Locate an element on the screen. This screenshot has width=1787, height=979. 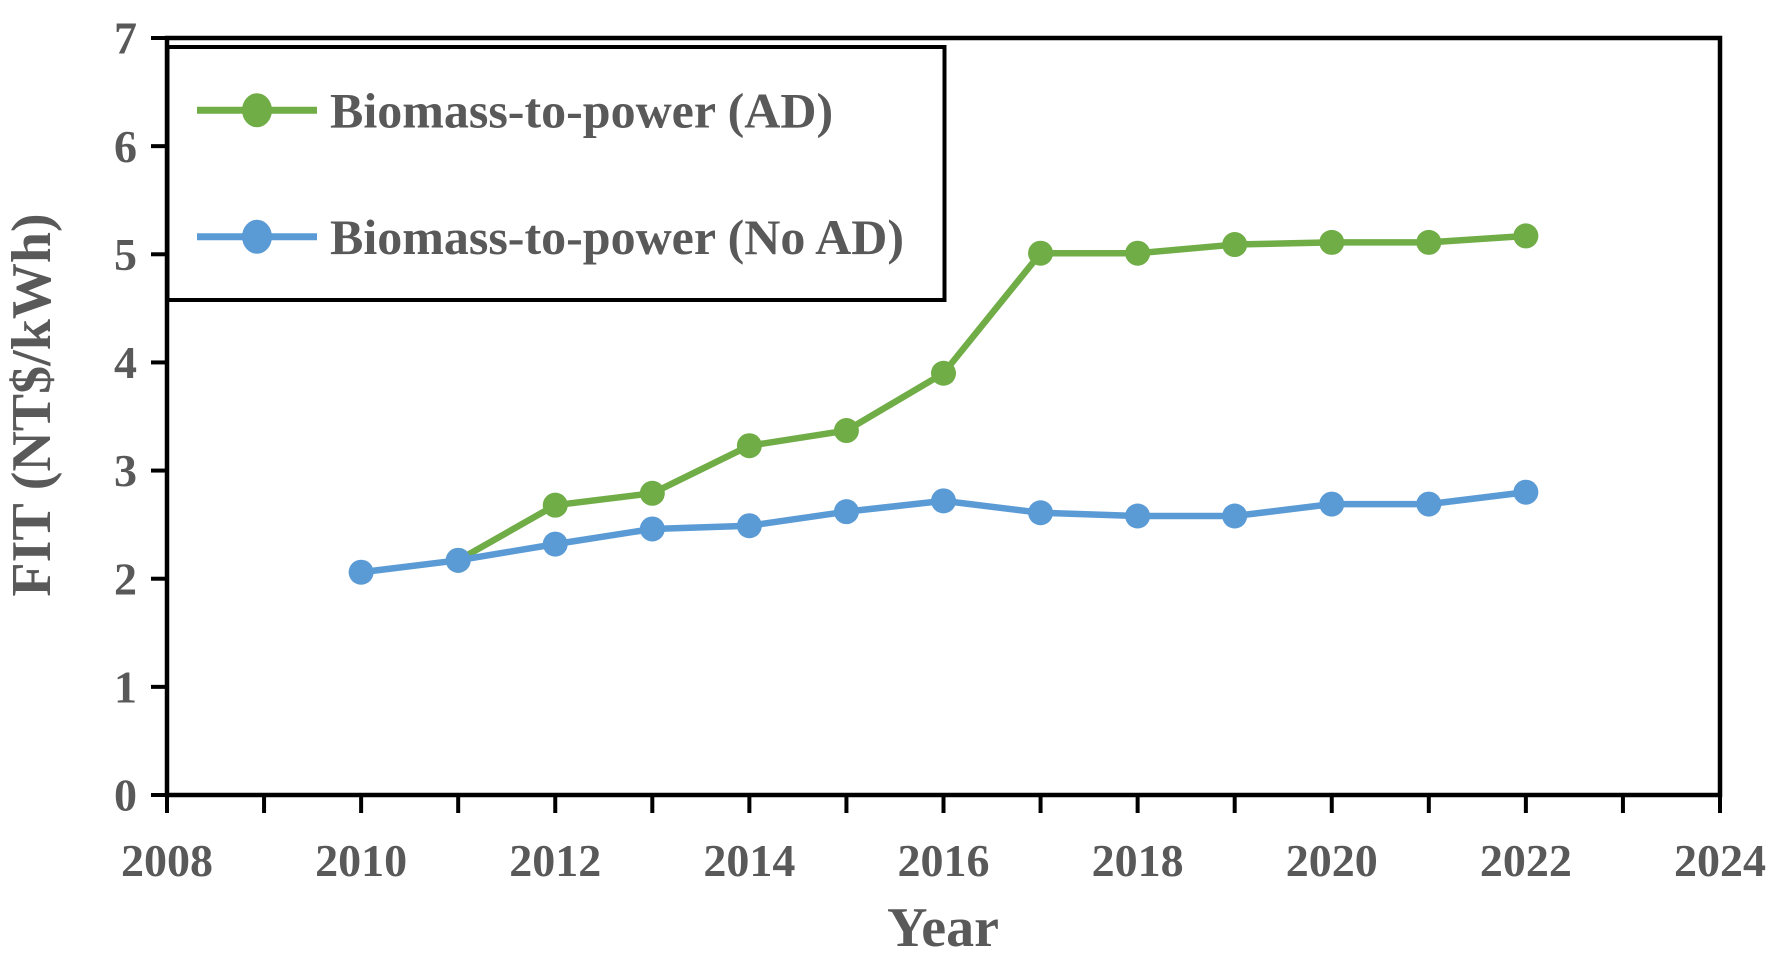
x-tick-label: 2016 is located at coordinates (944, 860).